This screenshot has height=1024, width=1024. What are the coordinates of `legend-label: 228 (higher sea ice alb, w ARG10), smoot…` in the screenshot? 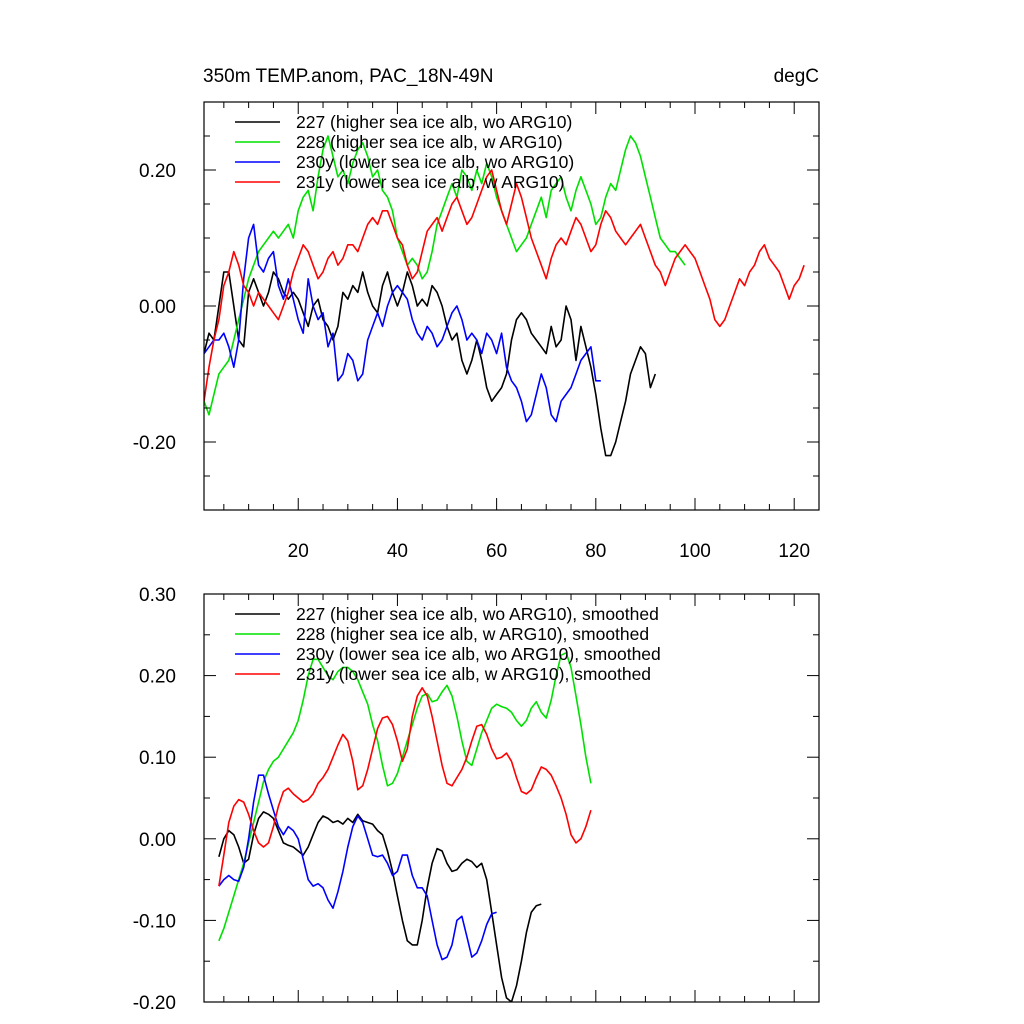 It's located at (472, 634).